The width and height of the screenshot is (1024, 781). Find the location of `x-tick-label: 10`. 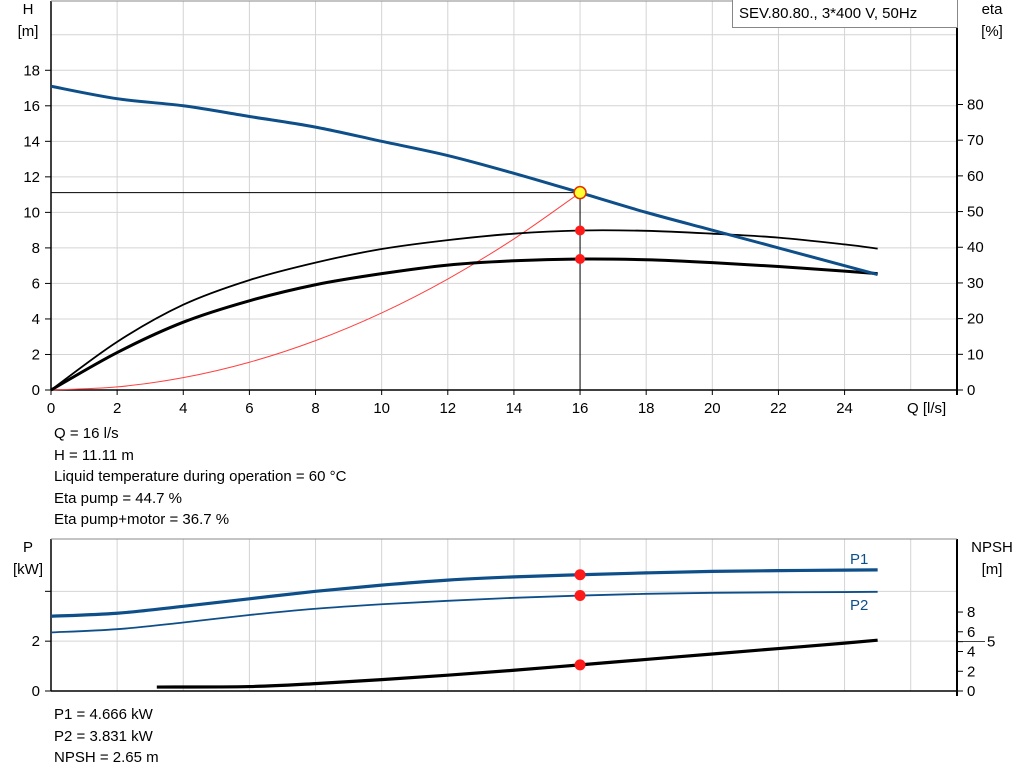

x-tick-label: 10 is located at coordinates (381, 408).